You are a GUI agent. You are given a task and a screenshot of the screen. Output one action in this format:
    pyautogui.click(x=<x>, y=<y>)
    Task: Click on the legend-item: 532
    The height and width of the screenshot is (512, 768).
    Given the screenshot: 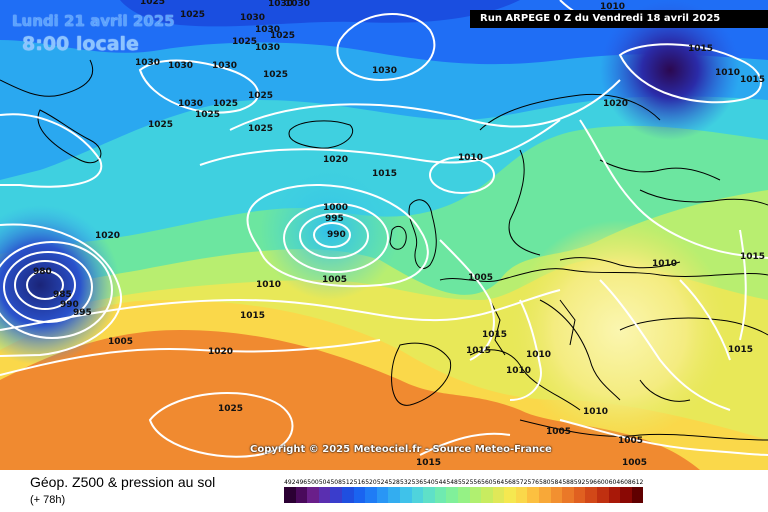 What is the action you would take?
    pyautogui.click(x=405, y=490)
    